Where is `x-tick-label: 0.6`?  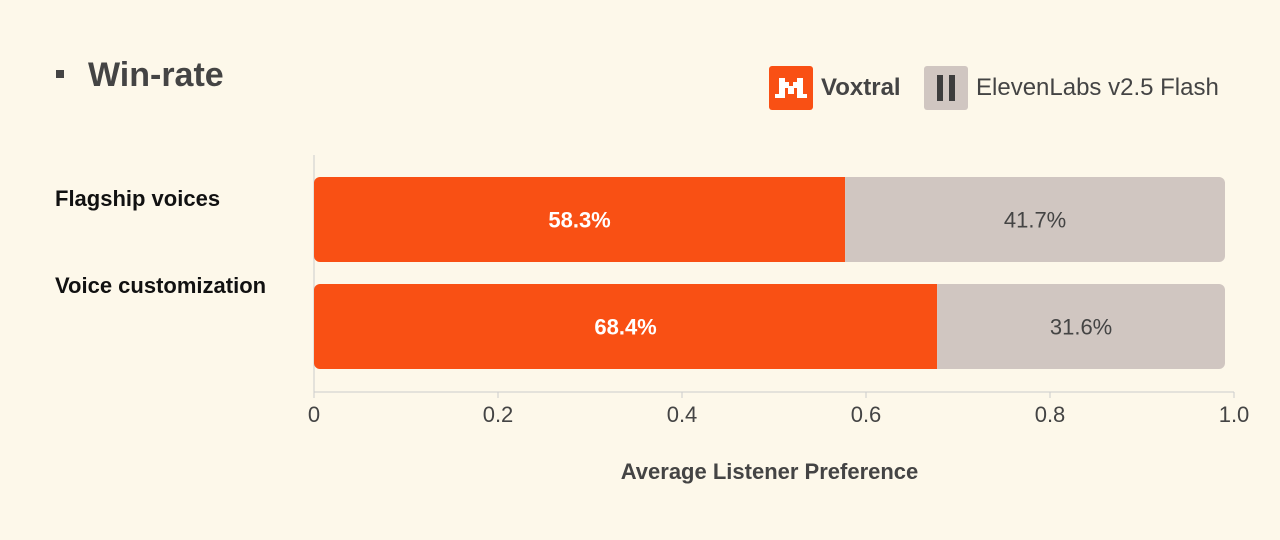 x-tick-label: 0.6 is located at coordinates (866, 414).